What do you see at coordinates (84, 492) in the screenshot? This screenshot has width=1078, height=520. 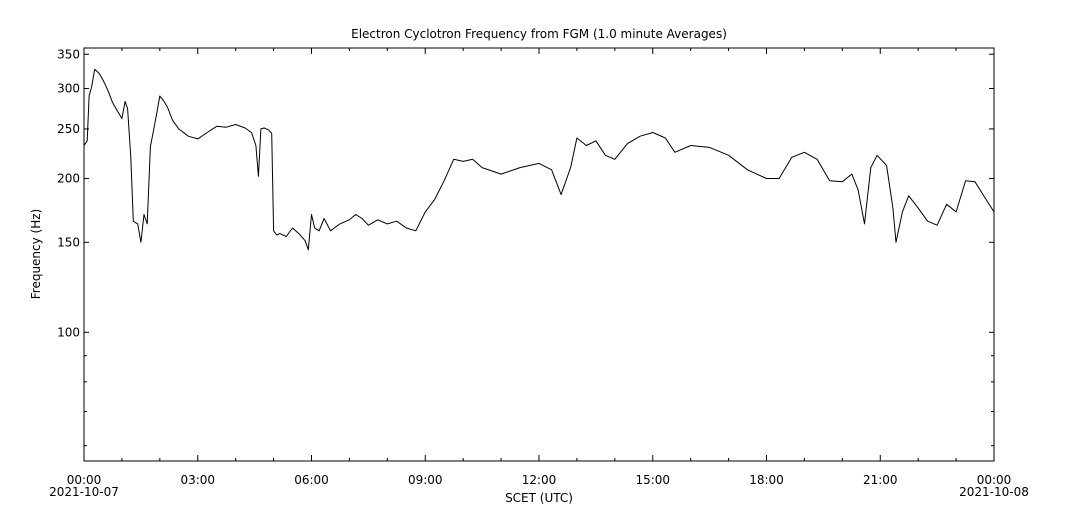 I see `x-tick-date-label: 2021-10-07` at bounding box center [84, 492].